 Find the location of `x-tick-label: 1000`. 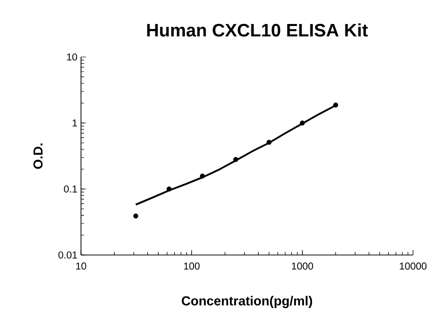

x-tick-label: 1000 is located at coordinates (303, 266).